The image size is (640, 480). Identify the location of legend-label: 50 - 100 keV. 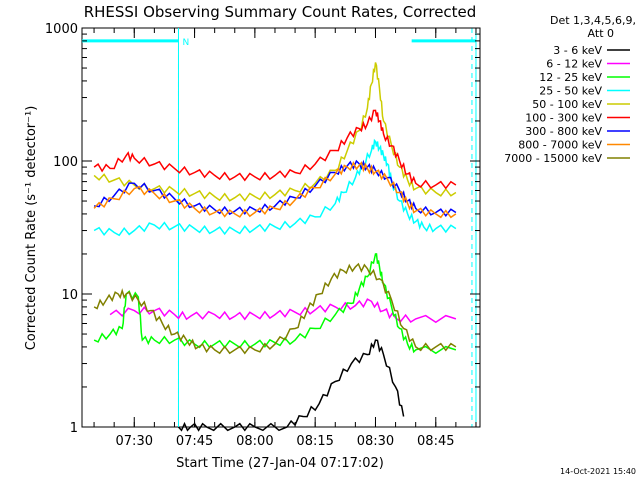
(567, 104).